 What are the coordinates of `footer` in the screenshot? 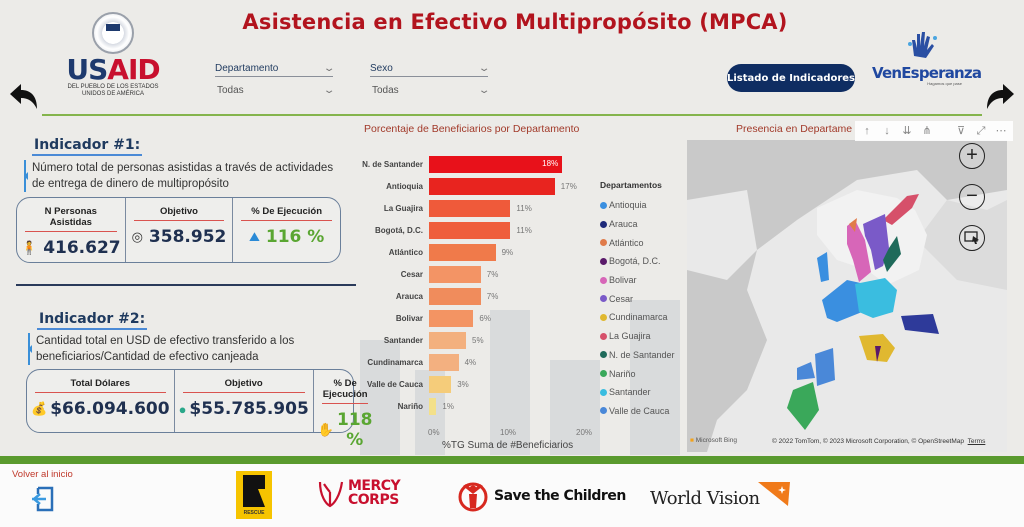 It's located at (512, 495).